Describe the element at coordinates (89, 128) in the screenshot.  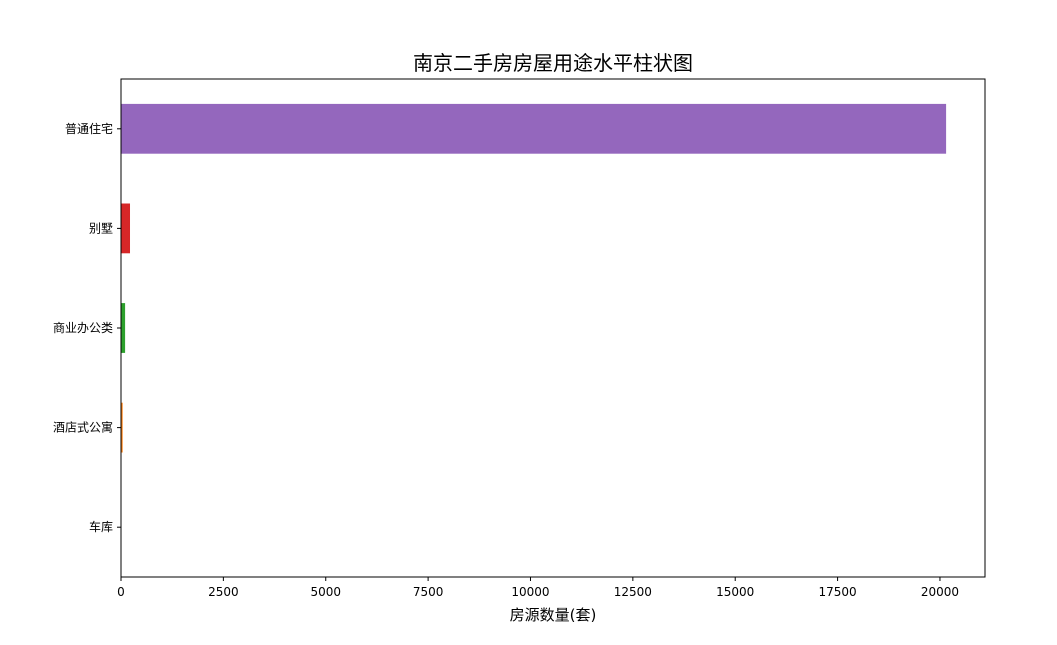
I see `y-tick-label-0: 普通住宅` at that location.